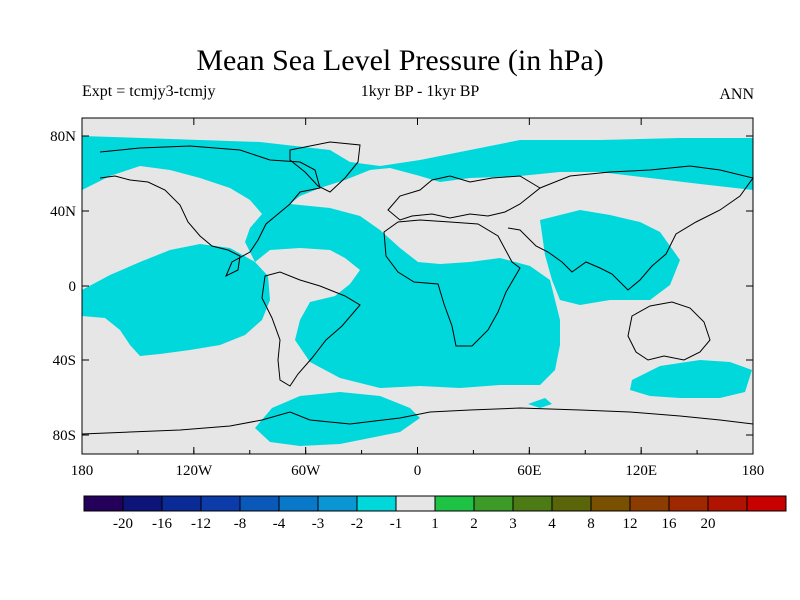 The width and height of the screenshot is (800, 600). What do you see at coordinates (162, 524) in the screenshot?
I see `colorbar-label: -16` at bounding box center [162, 524].